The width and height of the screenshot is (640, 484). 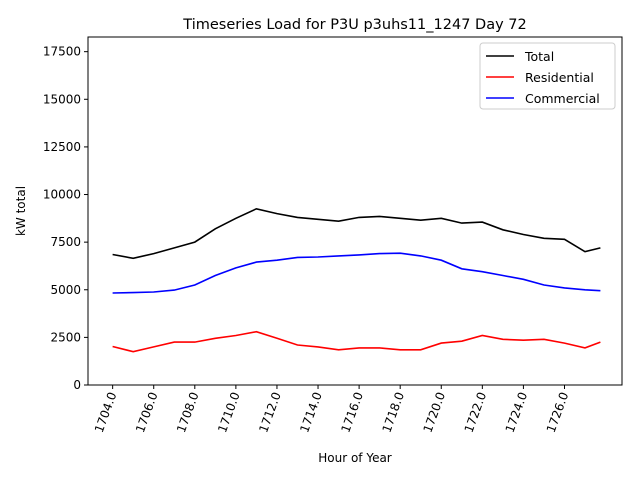 I want to click on y-tick-label: 15000, so click(x=62, y=99).